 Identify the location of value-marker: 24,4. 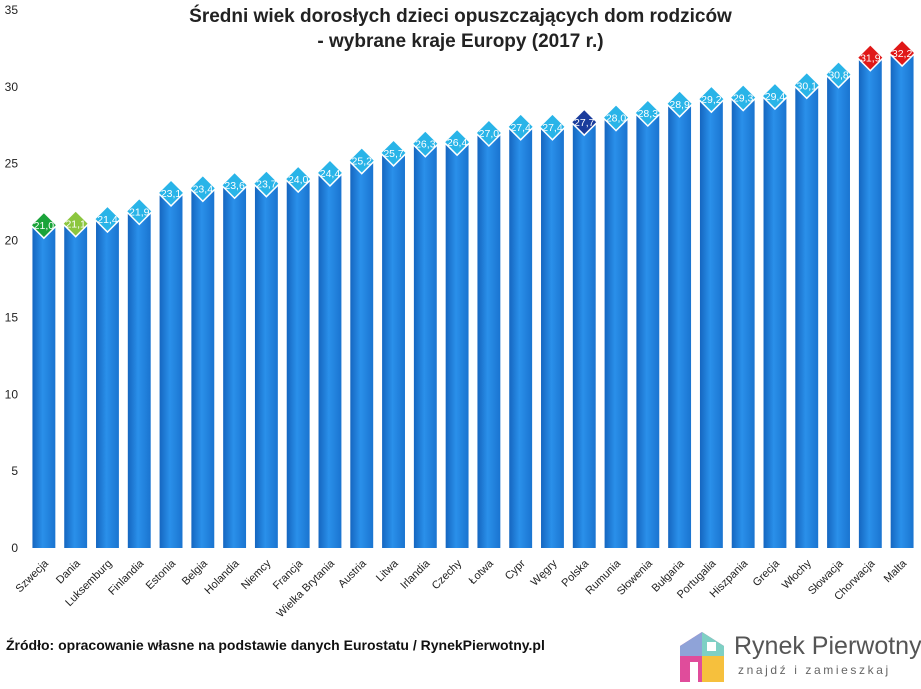
(330, 172).